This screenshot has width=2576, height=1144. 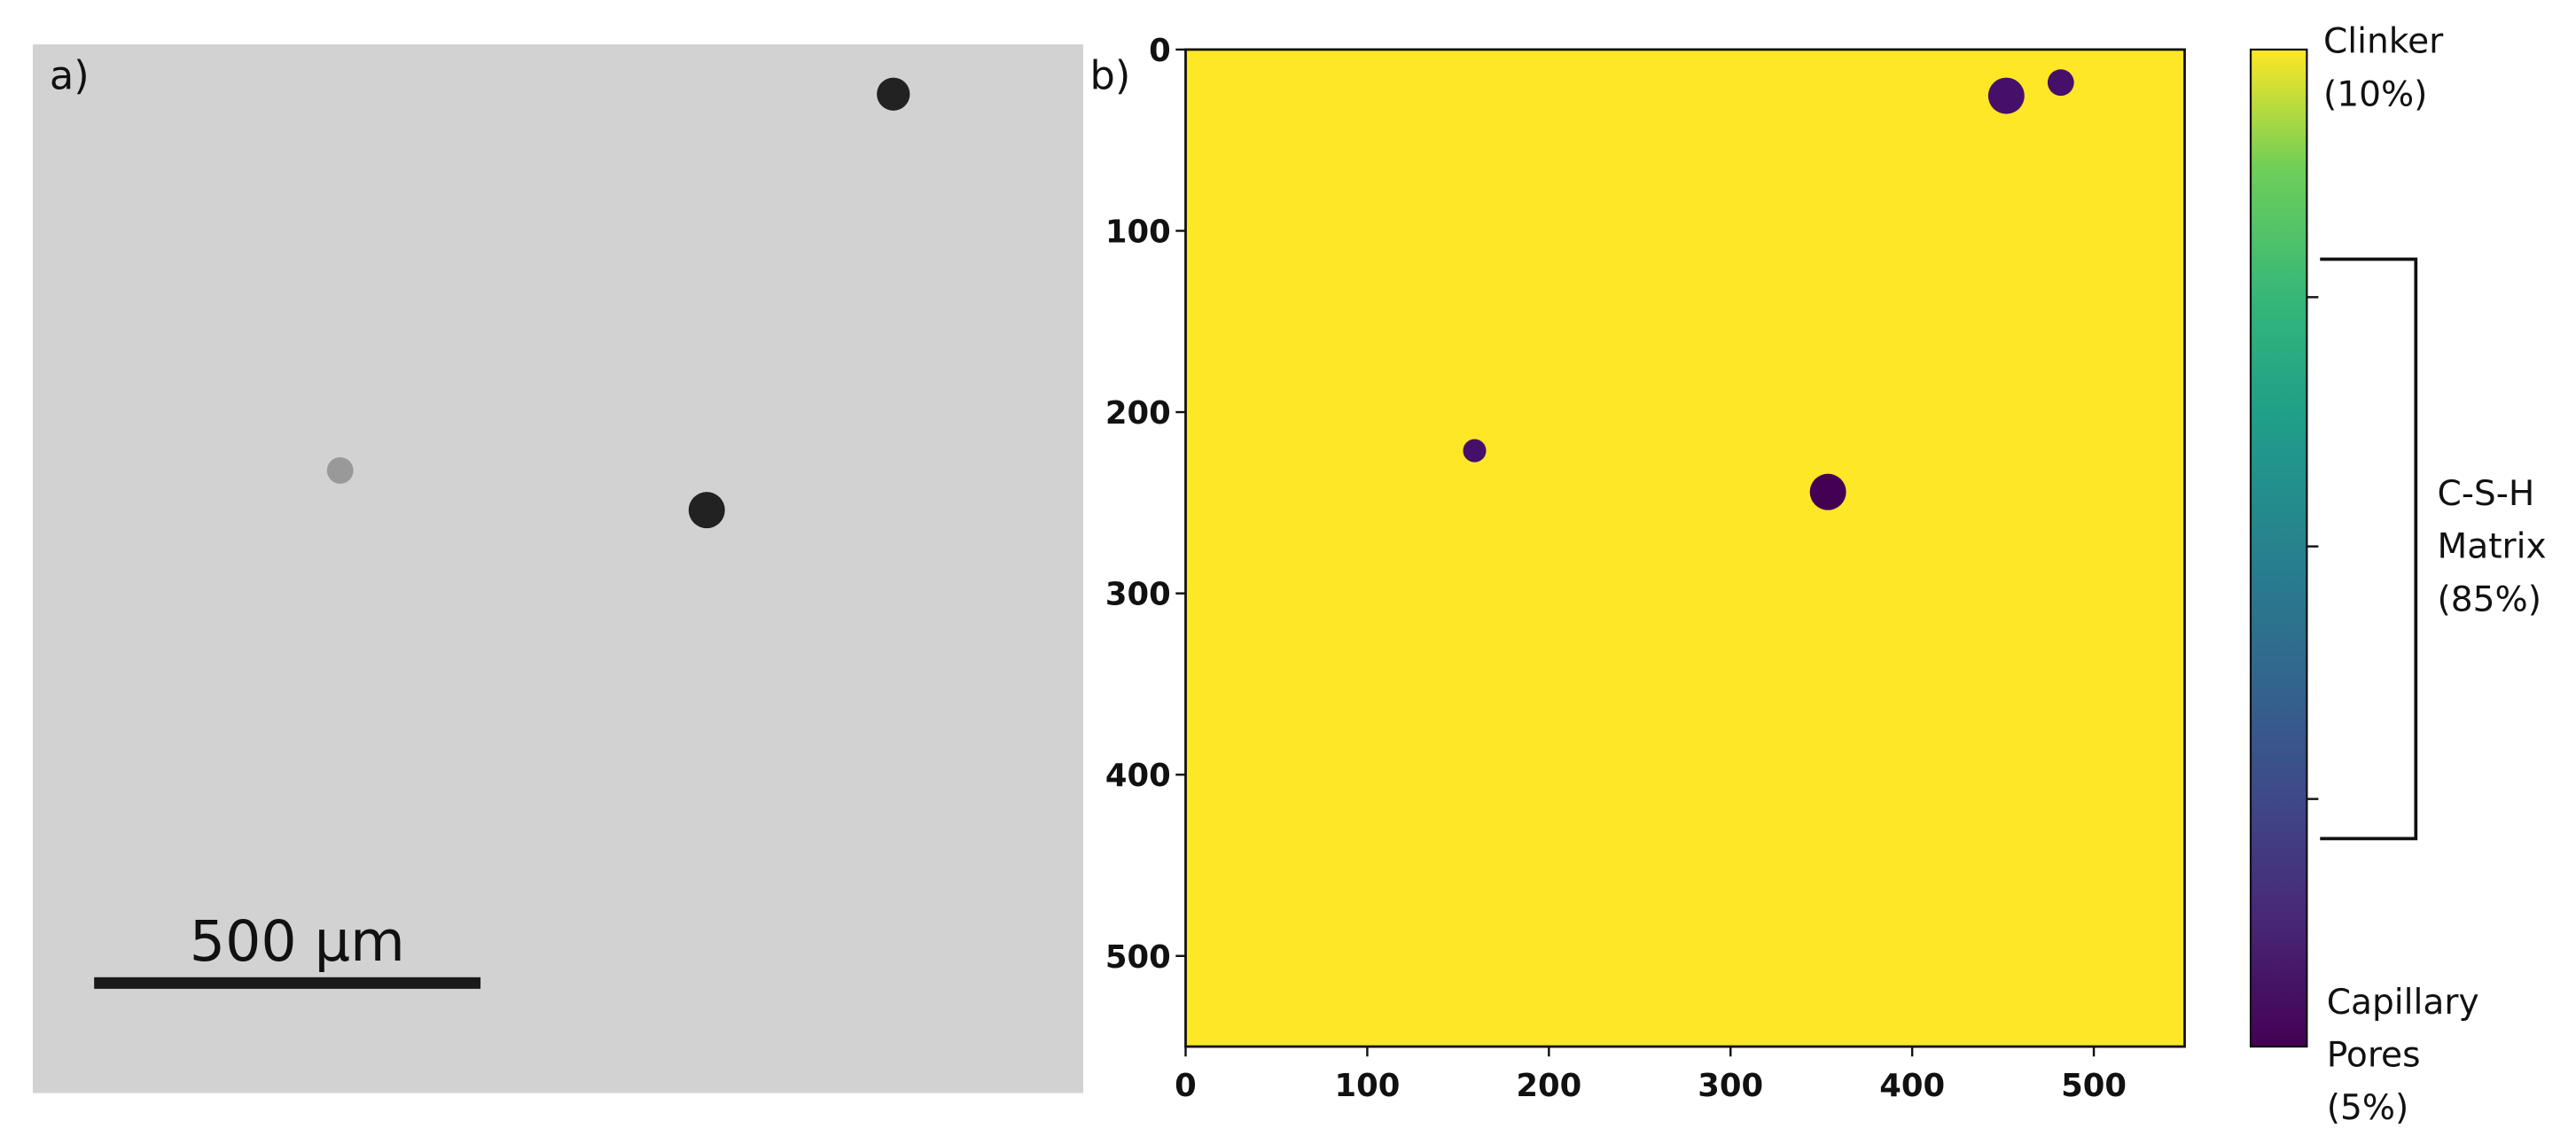 I want to click on scale-bar, so click(x=287, y=983).